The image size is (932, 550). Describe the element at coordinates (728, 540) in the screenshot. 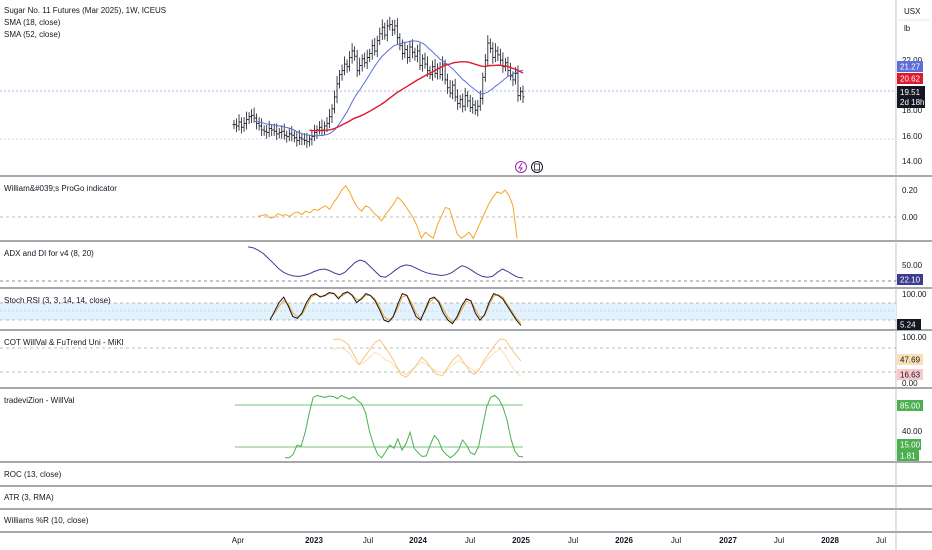

I see `time-axis-tick: 2027` at that location.